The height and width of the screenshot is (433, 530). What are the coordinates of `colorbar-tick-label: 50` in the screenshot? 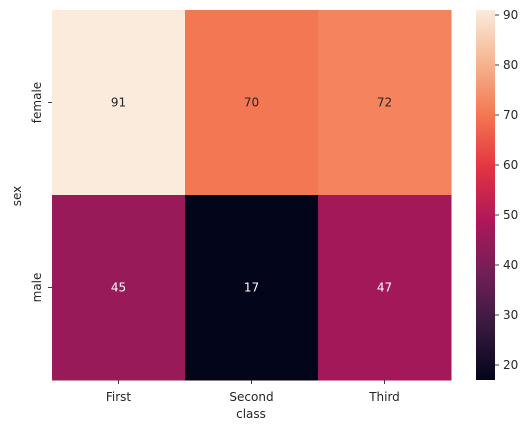 It's located at (510, 215).